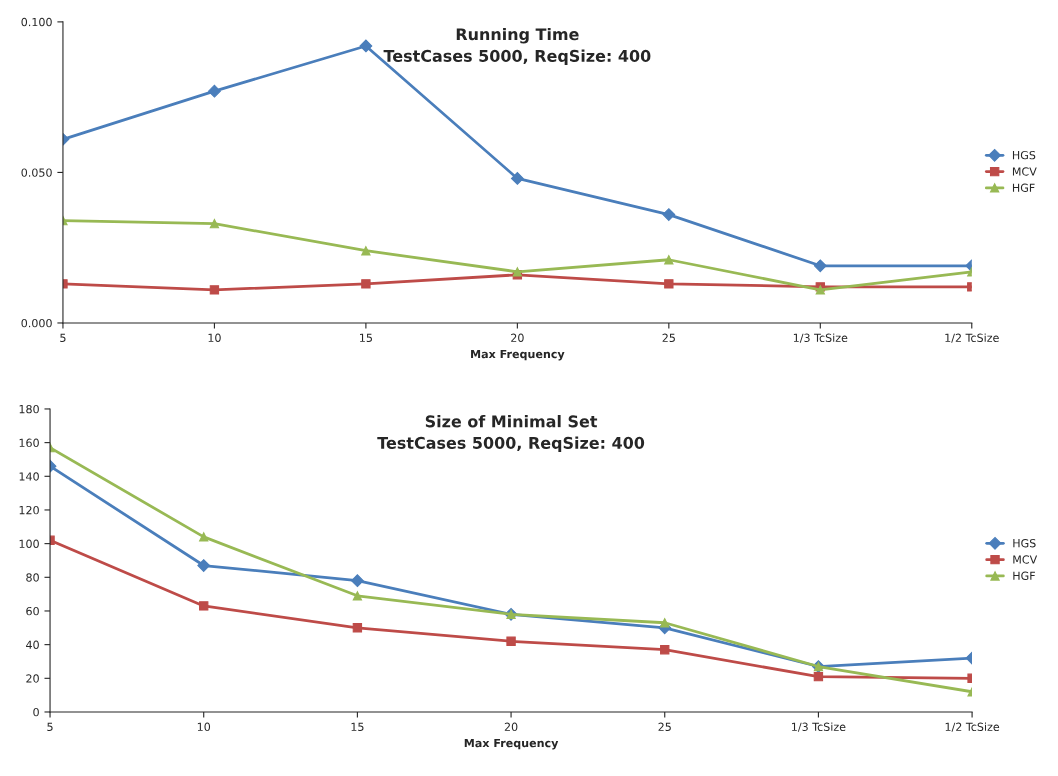 The height and width of the screenshot is (776, 1058). I want to click on y-tick-label: 0.100, so click(36, 22).